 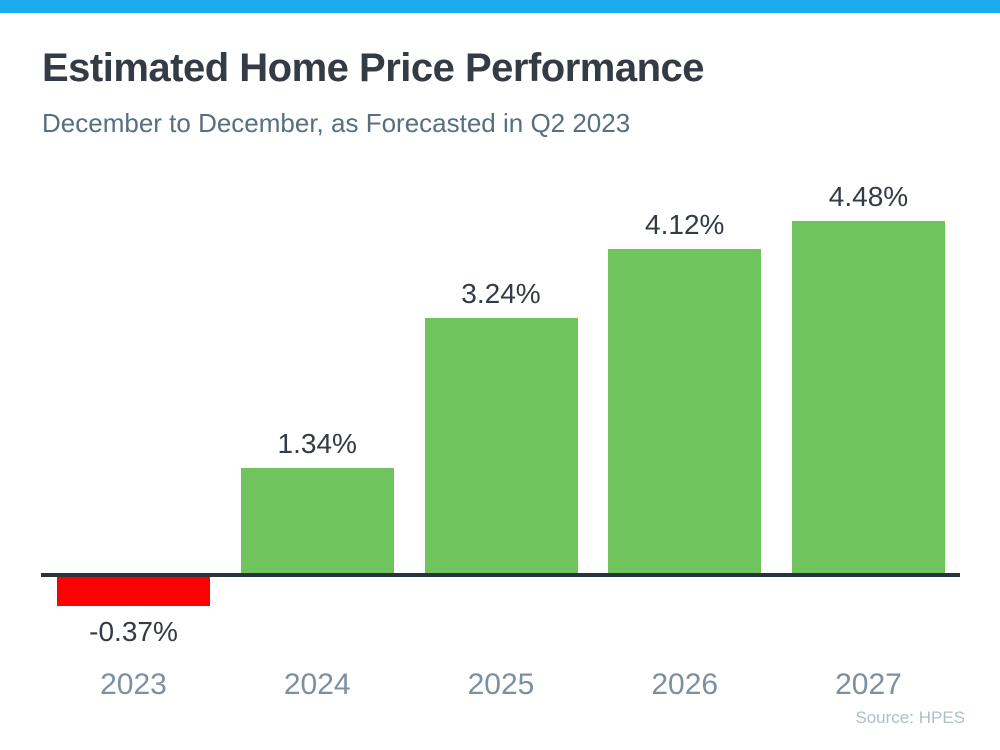 I want to click on bar-2024, so click(x=317, y=520).